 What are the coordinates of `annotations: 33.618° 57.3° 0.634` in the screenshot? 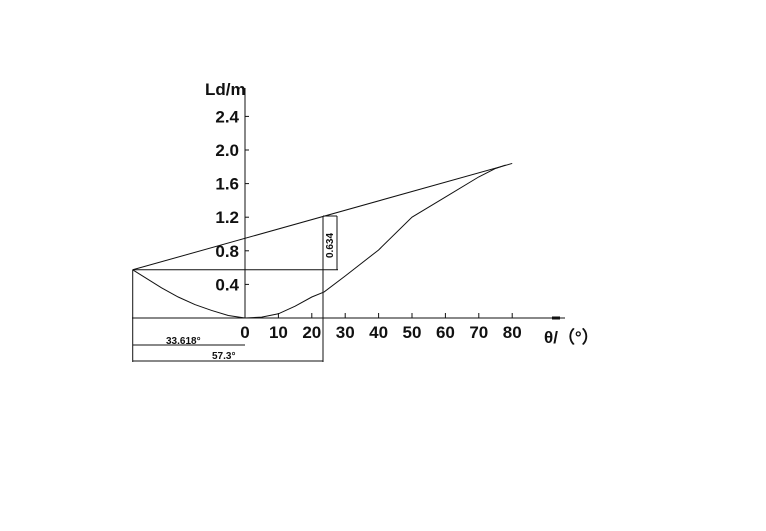 It's located at (235, 288).